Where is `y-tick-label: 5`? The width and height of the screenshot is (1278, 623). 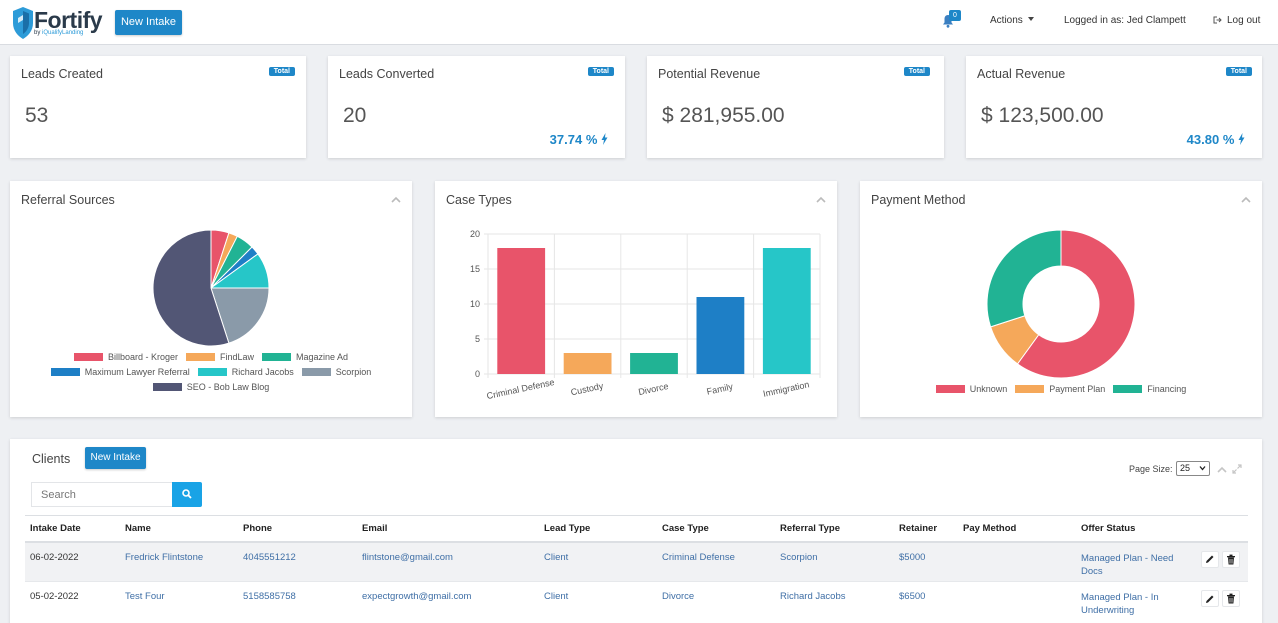 y-tick-label: 5 is located at coordinates (477, 339).